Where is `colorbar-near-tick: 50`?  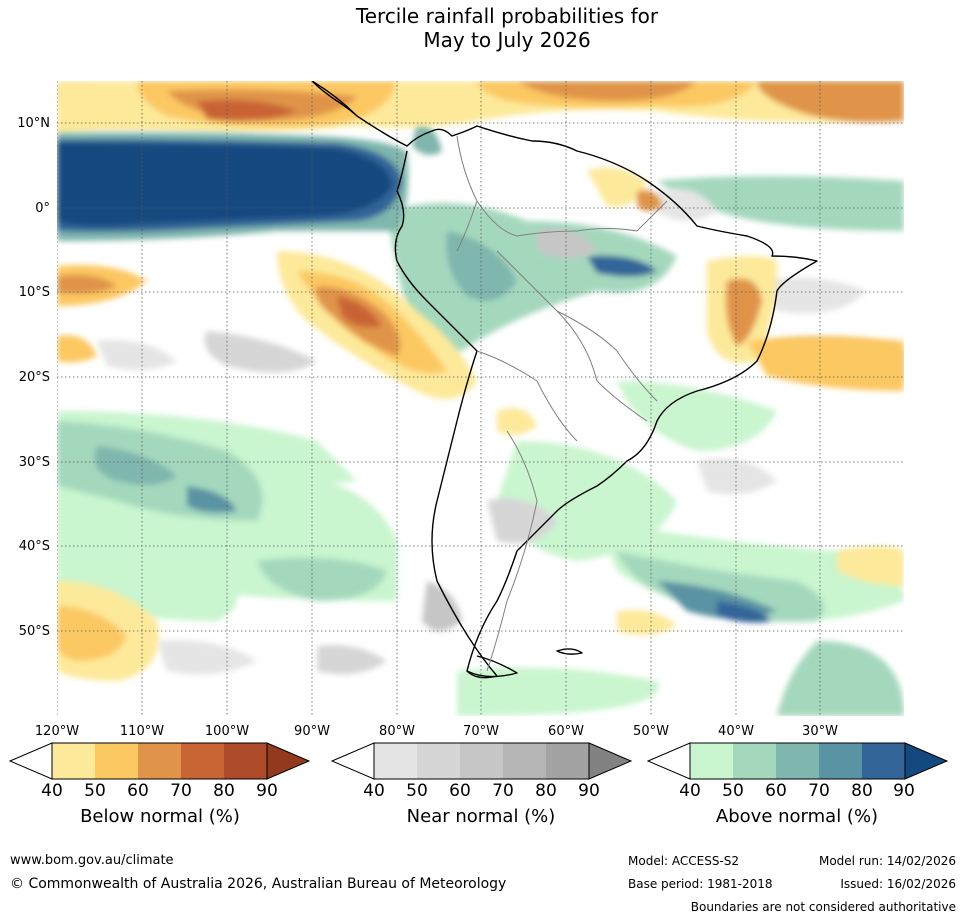
colorbar-near-tick: 50 is located at coordinates (417, 791).